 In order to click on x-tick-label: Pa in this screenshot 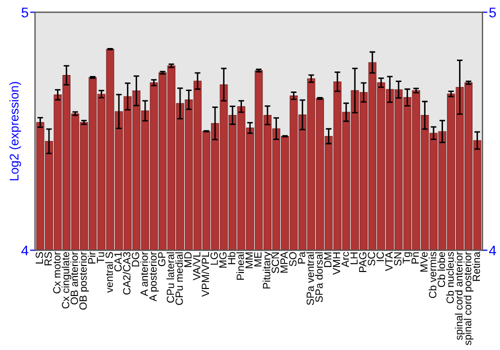, I will do `click(302, 258)`.